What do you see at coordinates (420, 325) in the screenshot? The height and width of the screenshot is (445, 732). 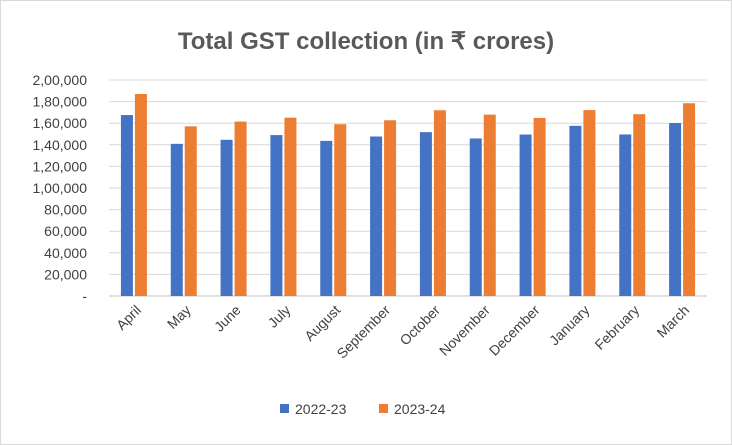 I see `x-tick-label: October` at bounding box center [420, 325].